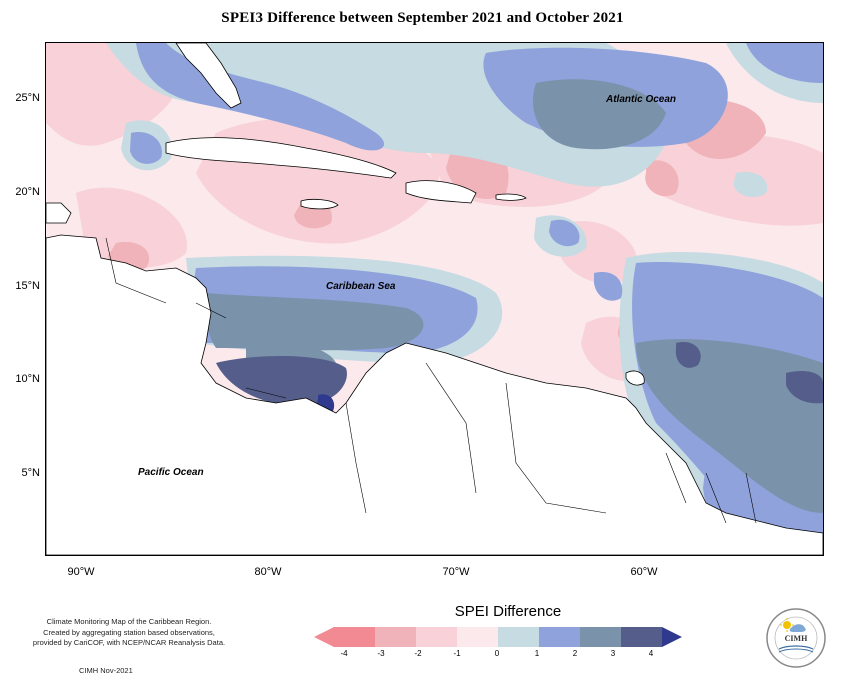 The image size is (845, 684). I want to click on legend-arrow-right, so click(672, 637).